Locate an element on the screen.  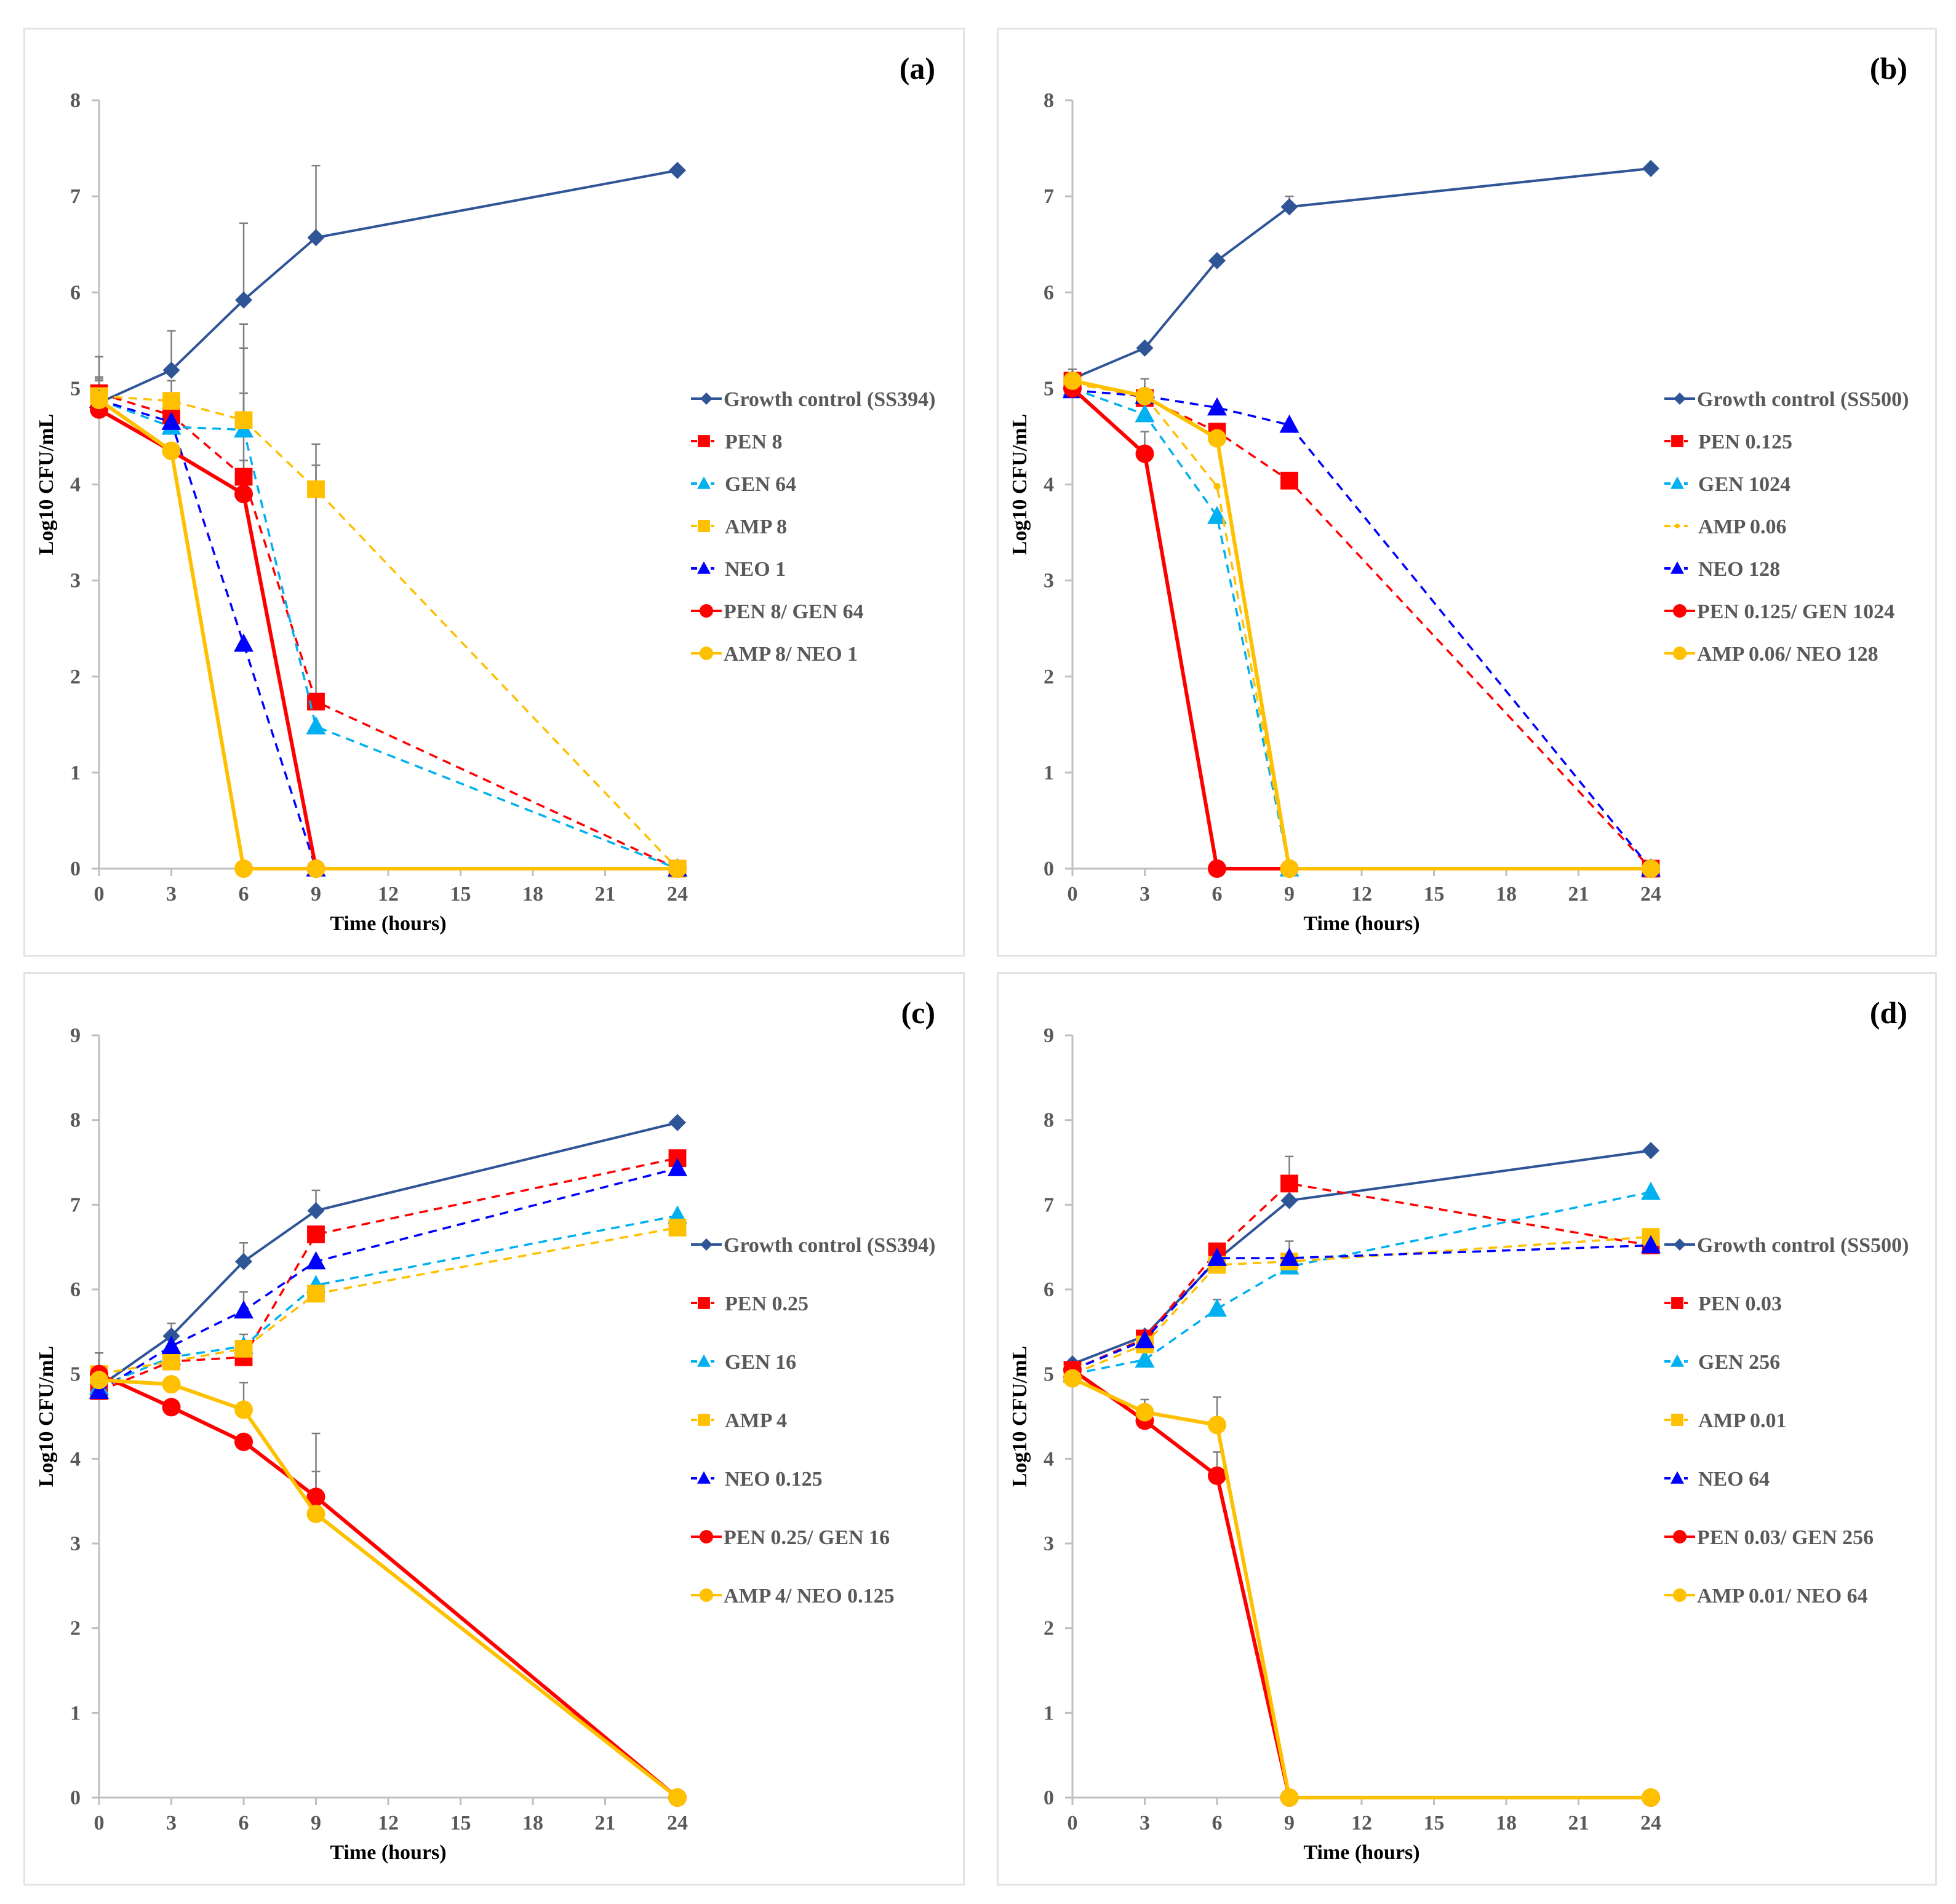
legend-label: NEO 1 is located at coordinates (755, 569).